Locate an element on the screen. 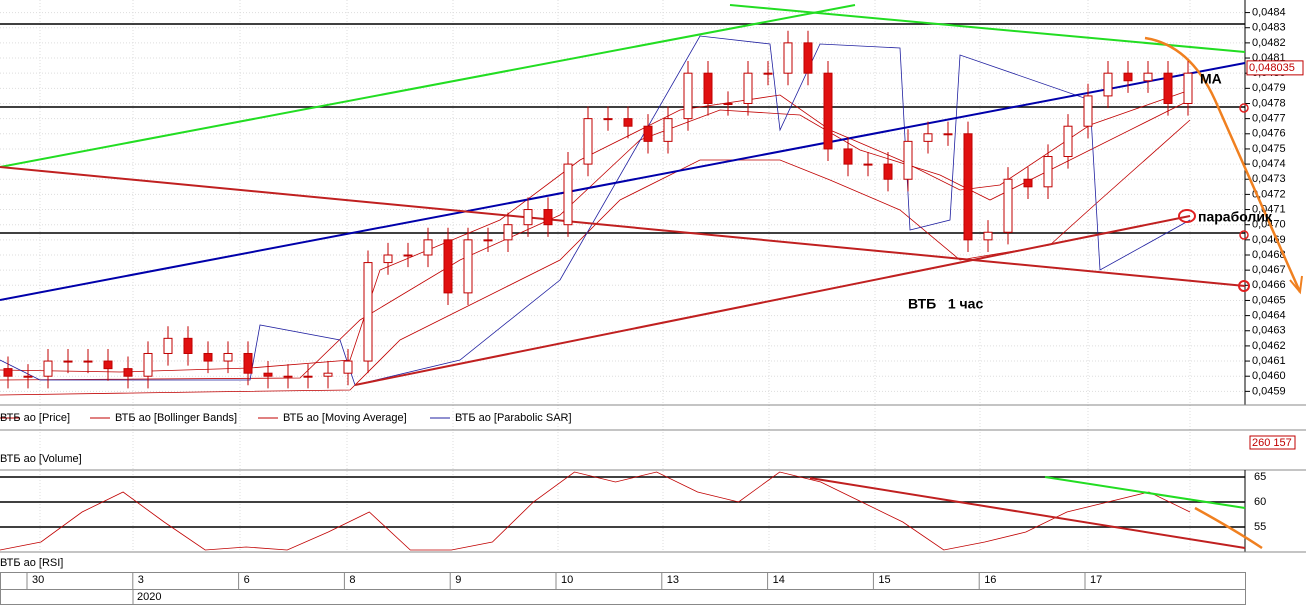  date-label: 15 is located at coordinates (884, 580).